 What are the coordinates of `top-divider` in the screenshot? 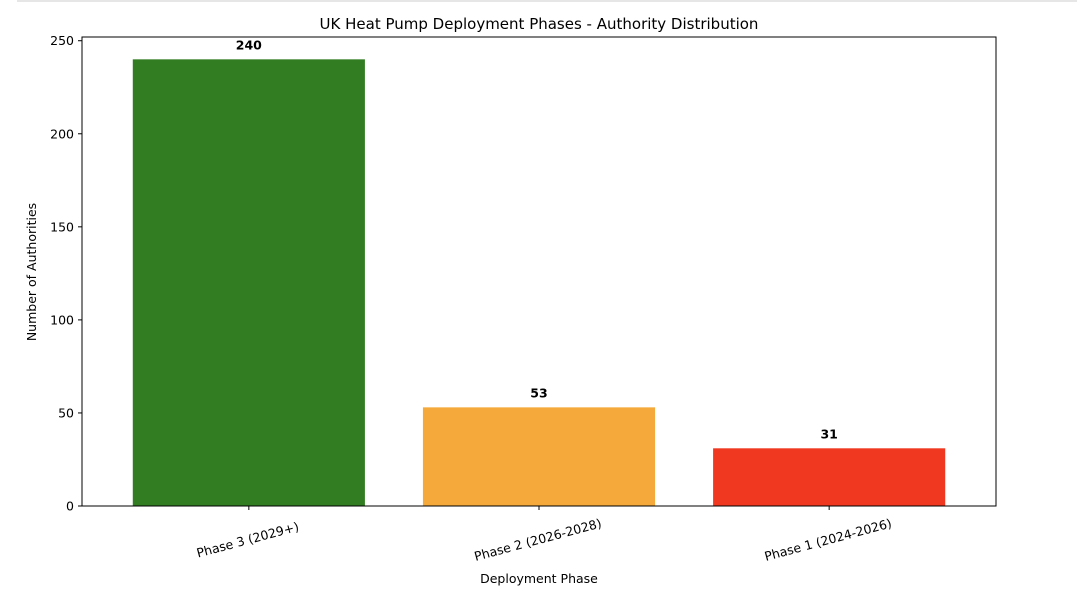 It's located at (547, 1).